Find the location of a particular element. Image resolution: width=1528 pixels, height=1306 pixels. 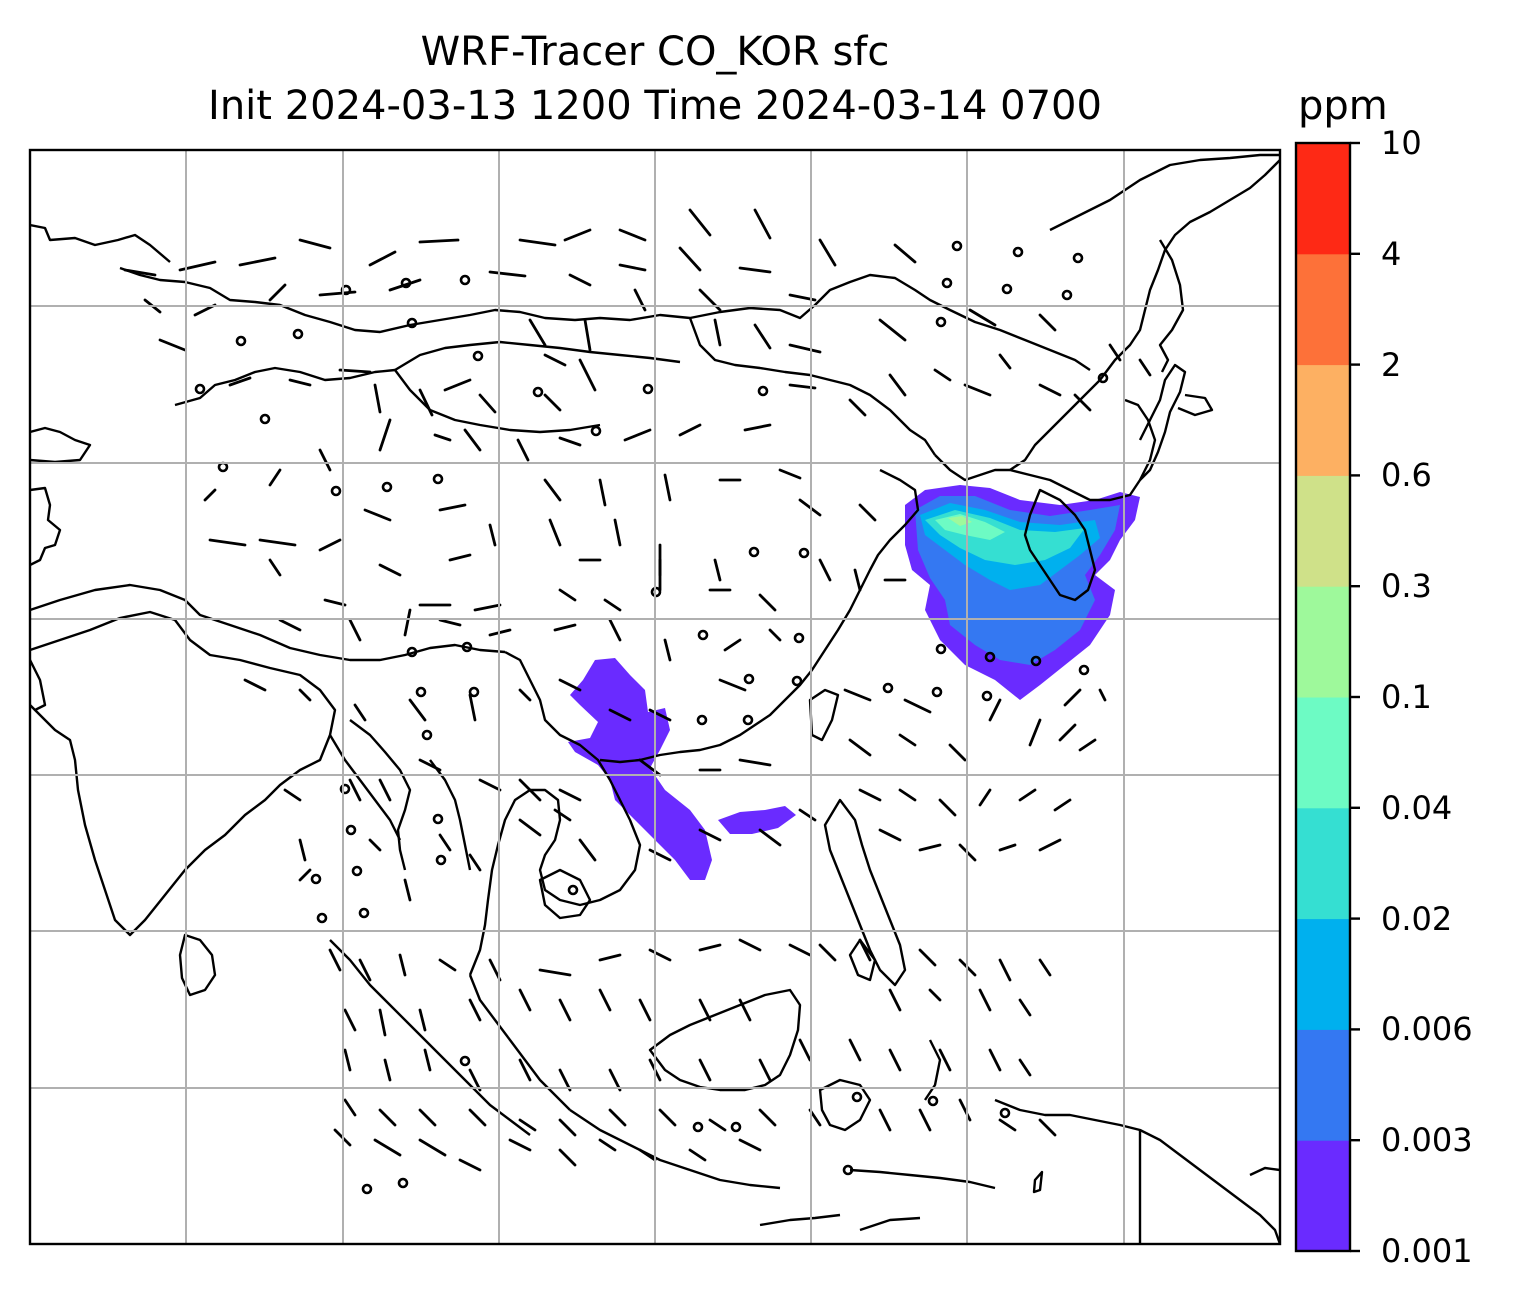

colorbar-tick-label: 0.1 is located at coordinates (1406, 697).